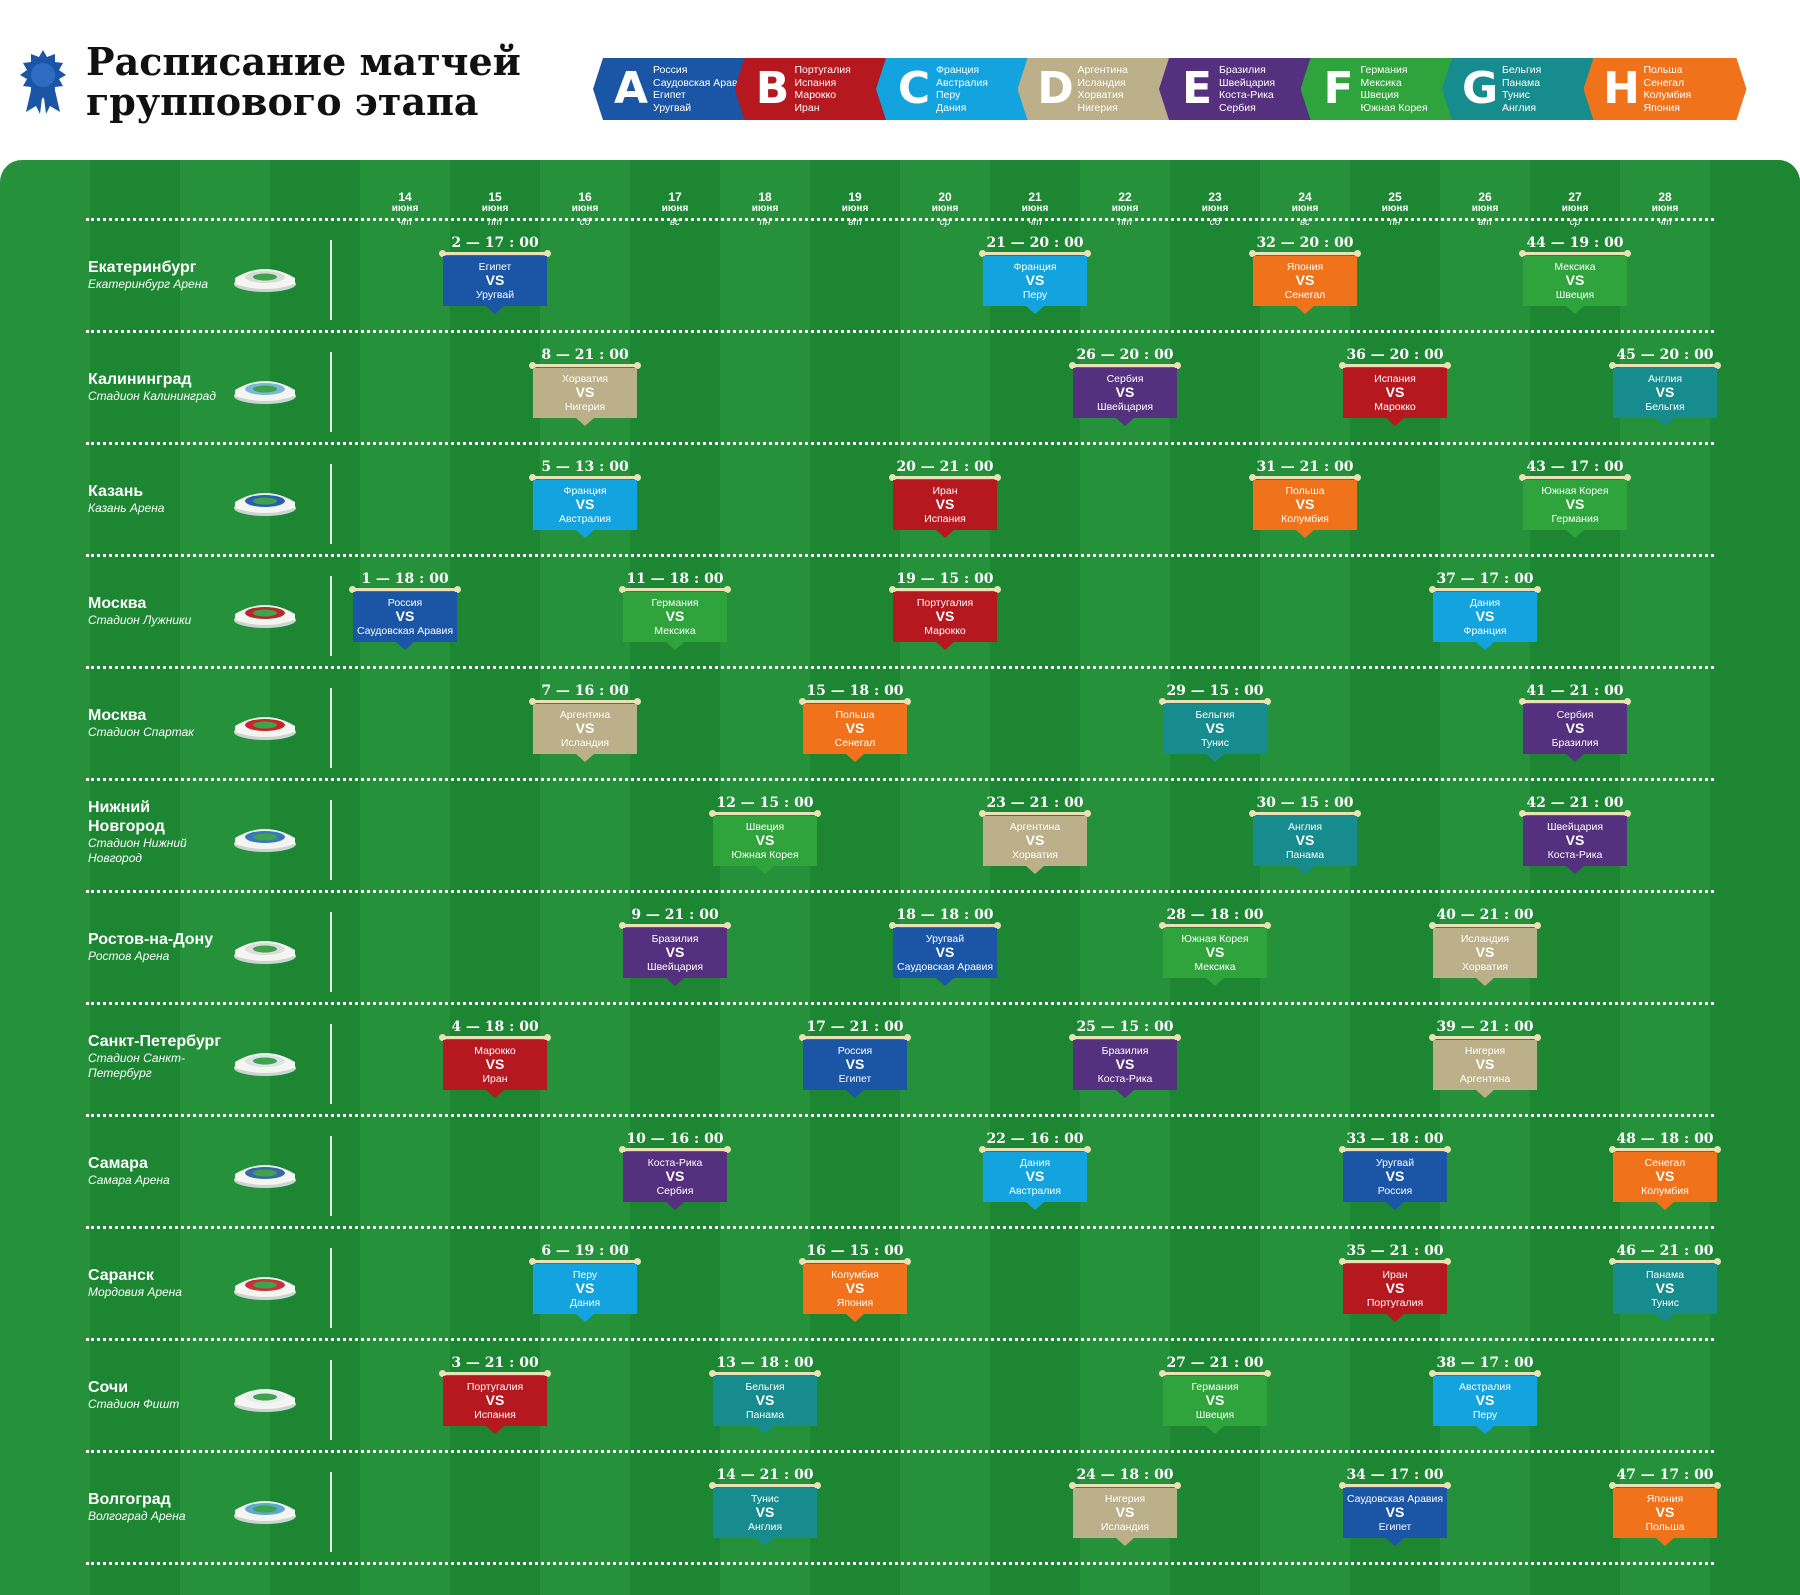 The height and width of the screenshot is (1595, 1800). I want to click on match-card: 27 — 21 : 00 Германия VS Швеция, so click(1215, 1397).